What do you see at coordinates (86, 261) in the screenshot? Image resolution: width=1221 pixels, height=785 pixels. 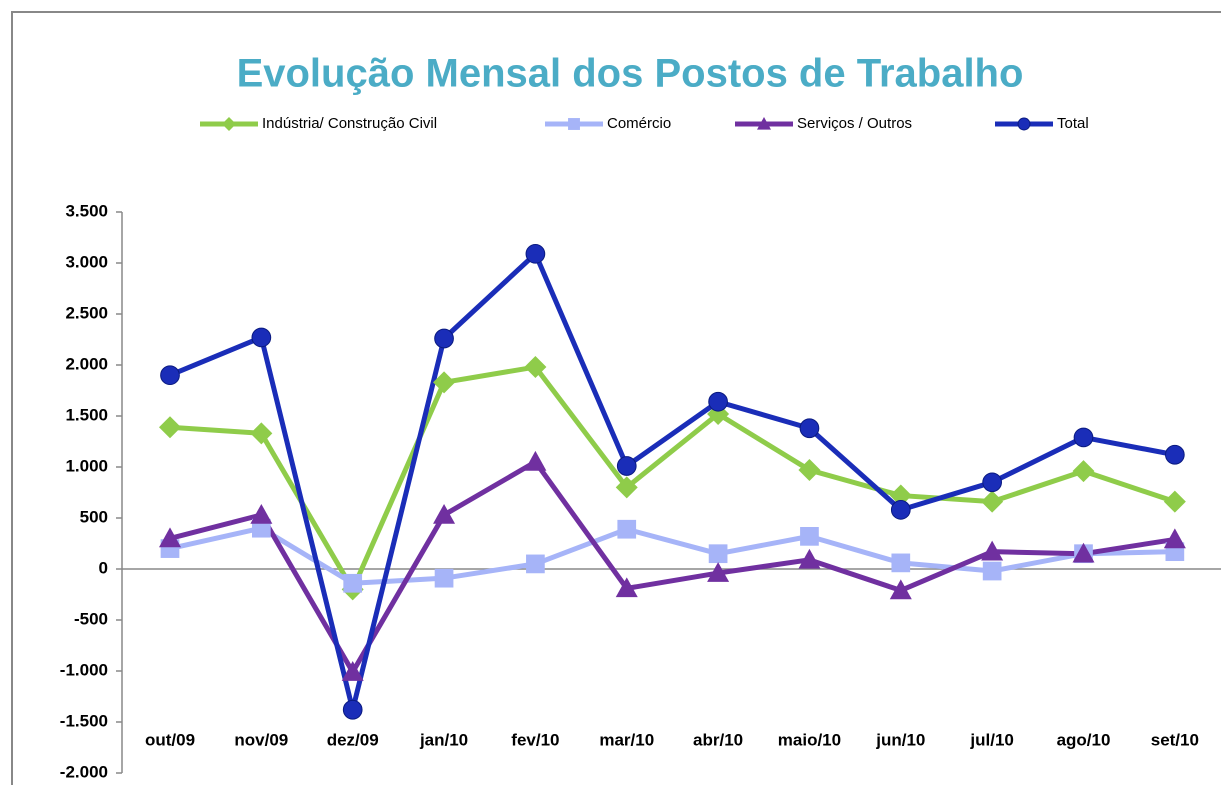 I see `y-tick-label: 3.000` at bounding box center [86, 261].